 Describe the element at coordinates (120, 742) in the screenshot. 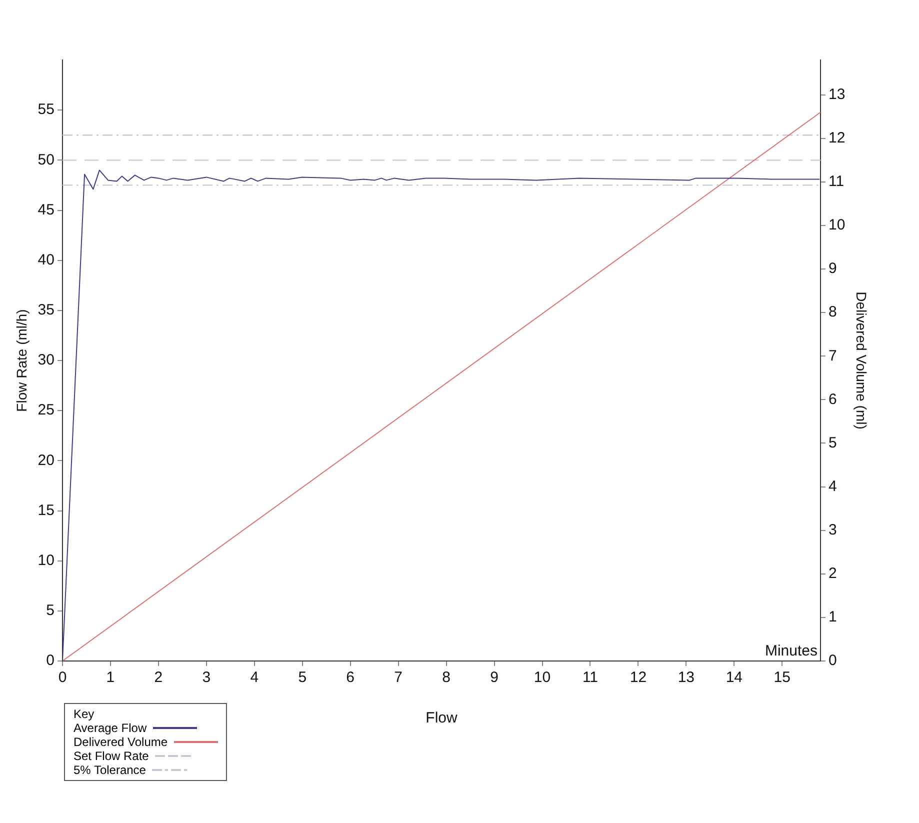

I see `legend-label: Delivered Volume` at that location.